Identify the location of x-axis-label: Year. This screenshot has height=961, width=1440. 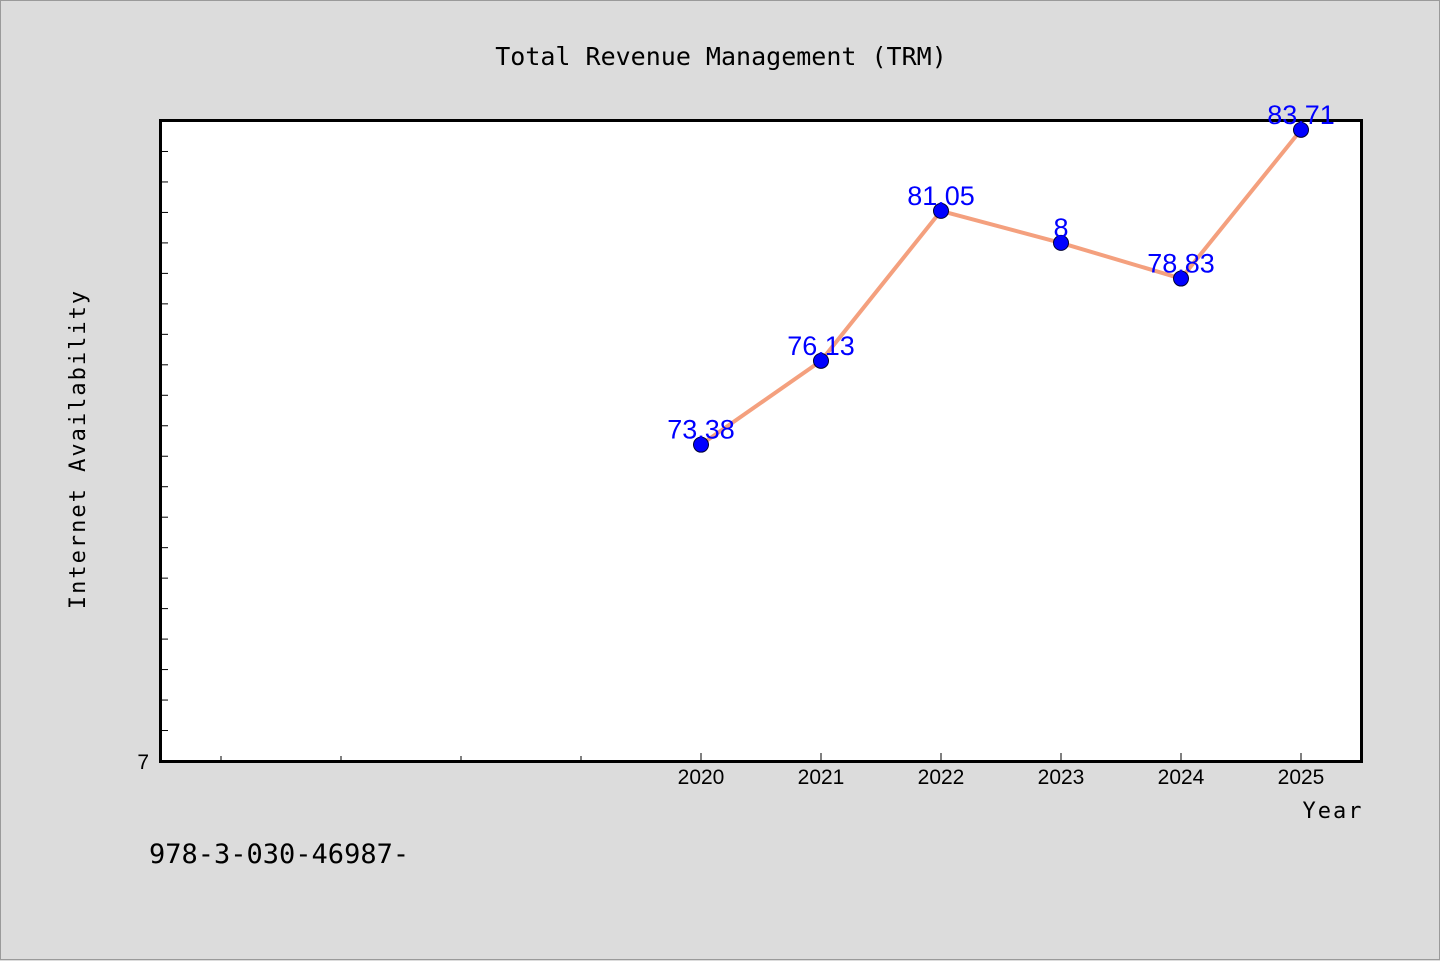
(1333, 811).